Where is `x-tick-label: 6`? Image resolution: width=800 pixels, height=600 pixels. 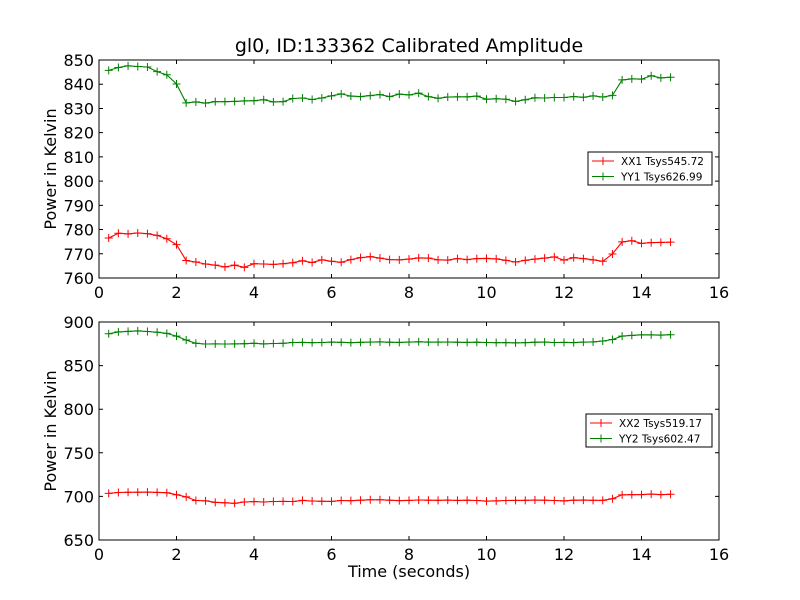 x-tick-label: 6 is located at coordinates (331, 292).